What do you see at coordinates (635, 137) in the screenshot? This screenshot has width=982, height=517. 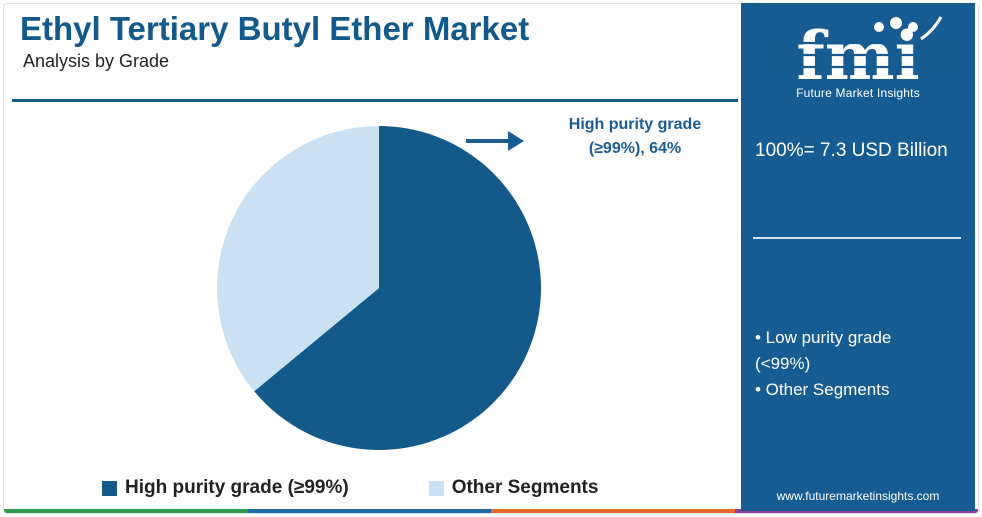 I see `pie-callout-label: High purity grade (≥99%), 64%` at bounding box center [635, 137].